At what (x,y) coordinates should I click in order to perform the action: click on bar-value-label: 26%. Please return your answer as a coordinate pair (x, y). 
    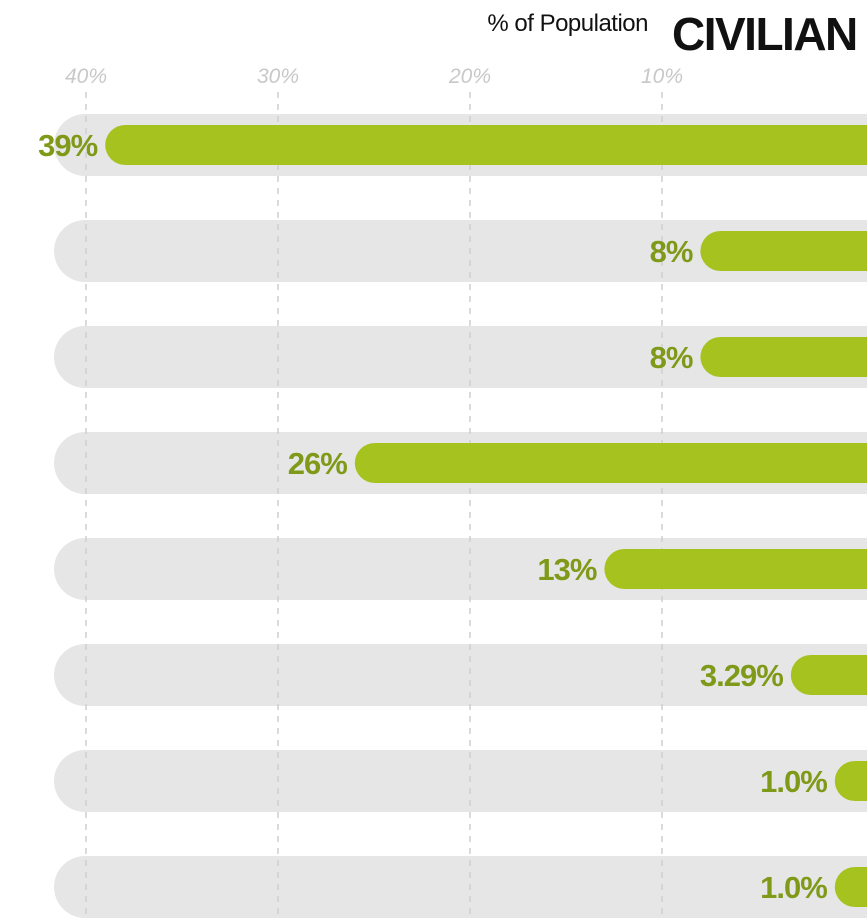
    Looking at the image, I should click on (317, 463).